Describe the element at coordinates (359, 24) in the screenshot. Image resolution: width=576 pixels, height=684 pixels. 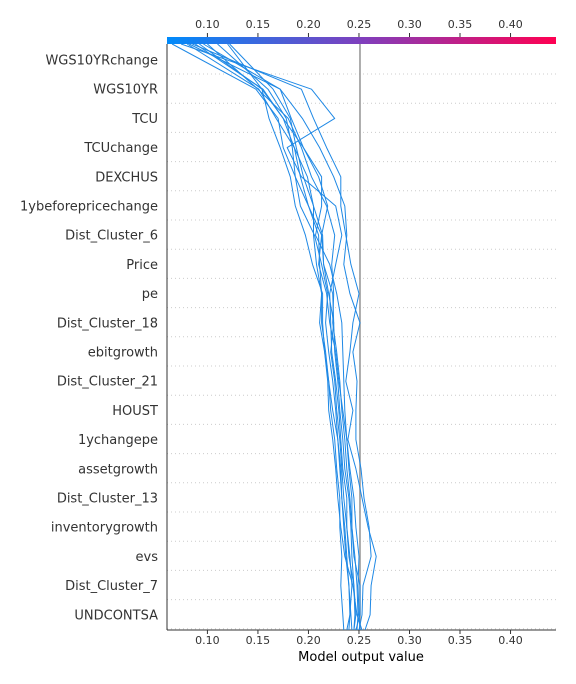
I see `x-tick-label-top: 0.25` at that location.